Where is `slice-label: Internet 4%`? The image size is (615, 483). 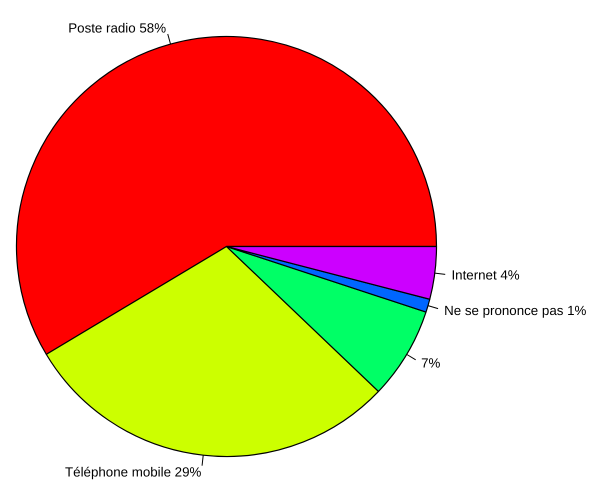 slice-label: Internet 4% is located at coordinates (485, 275).